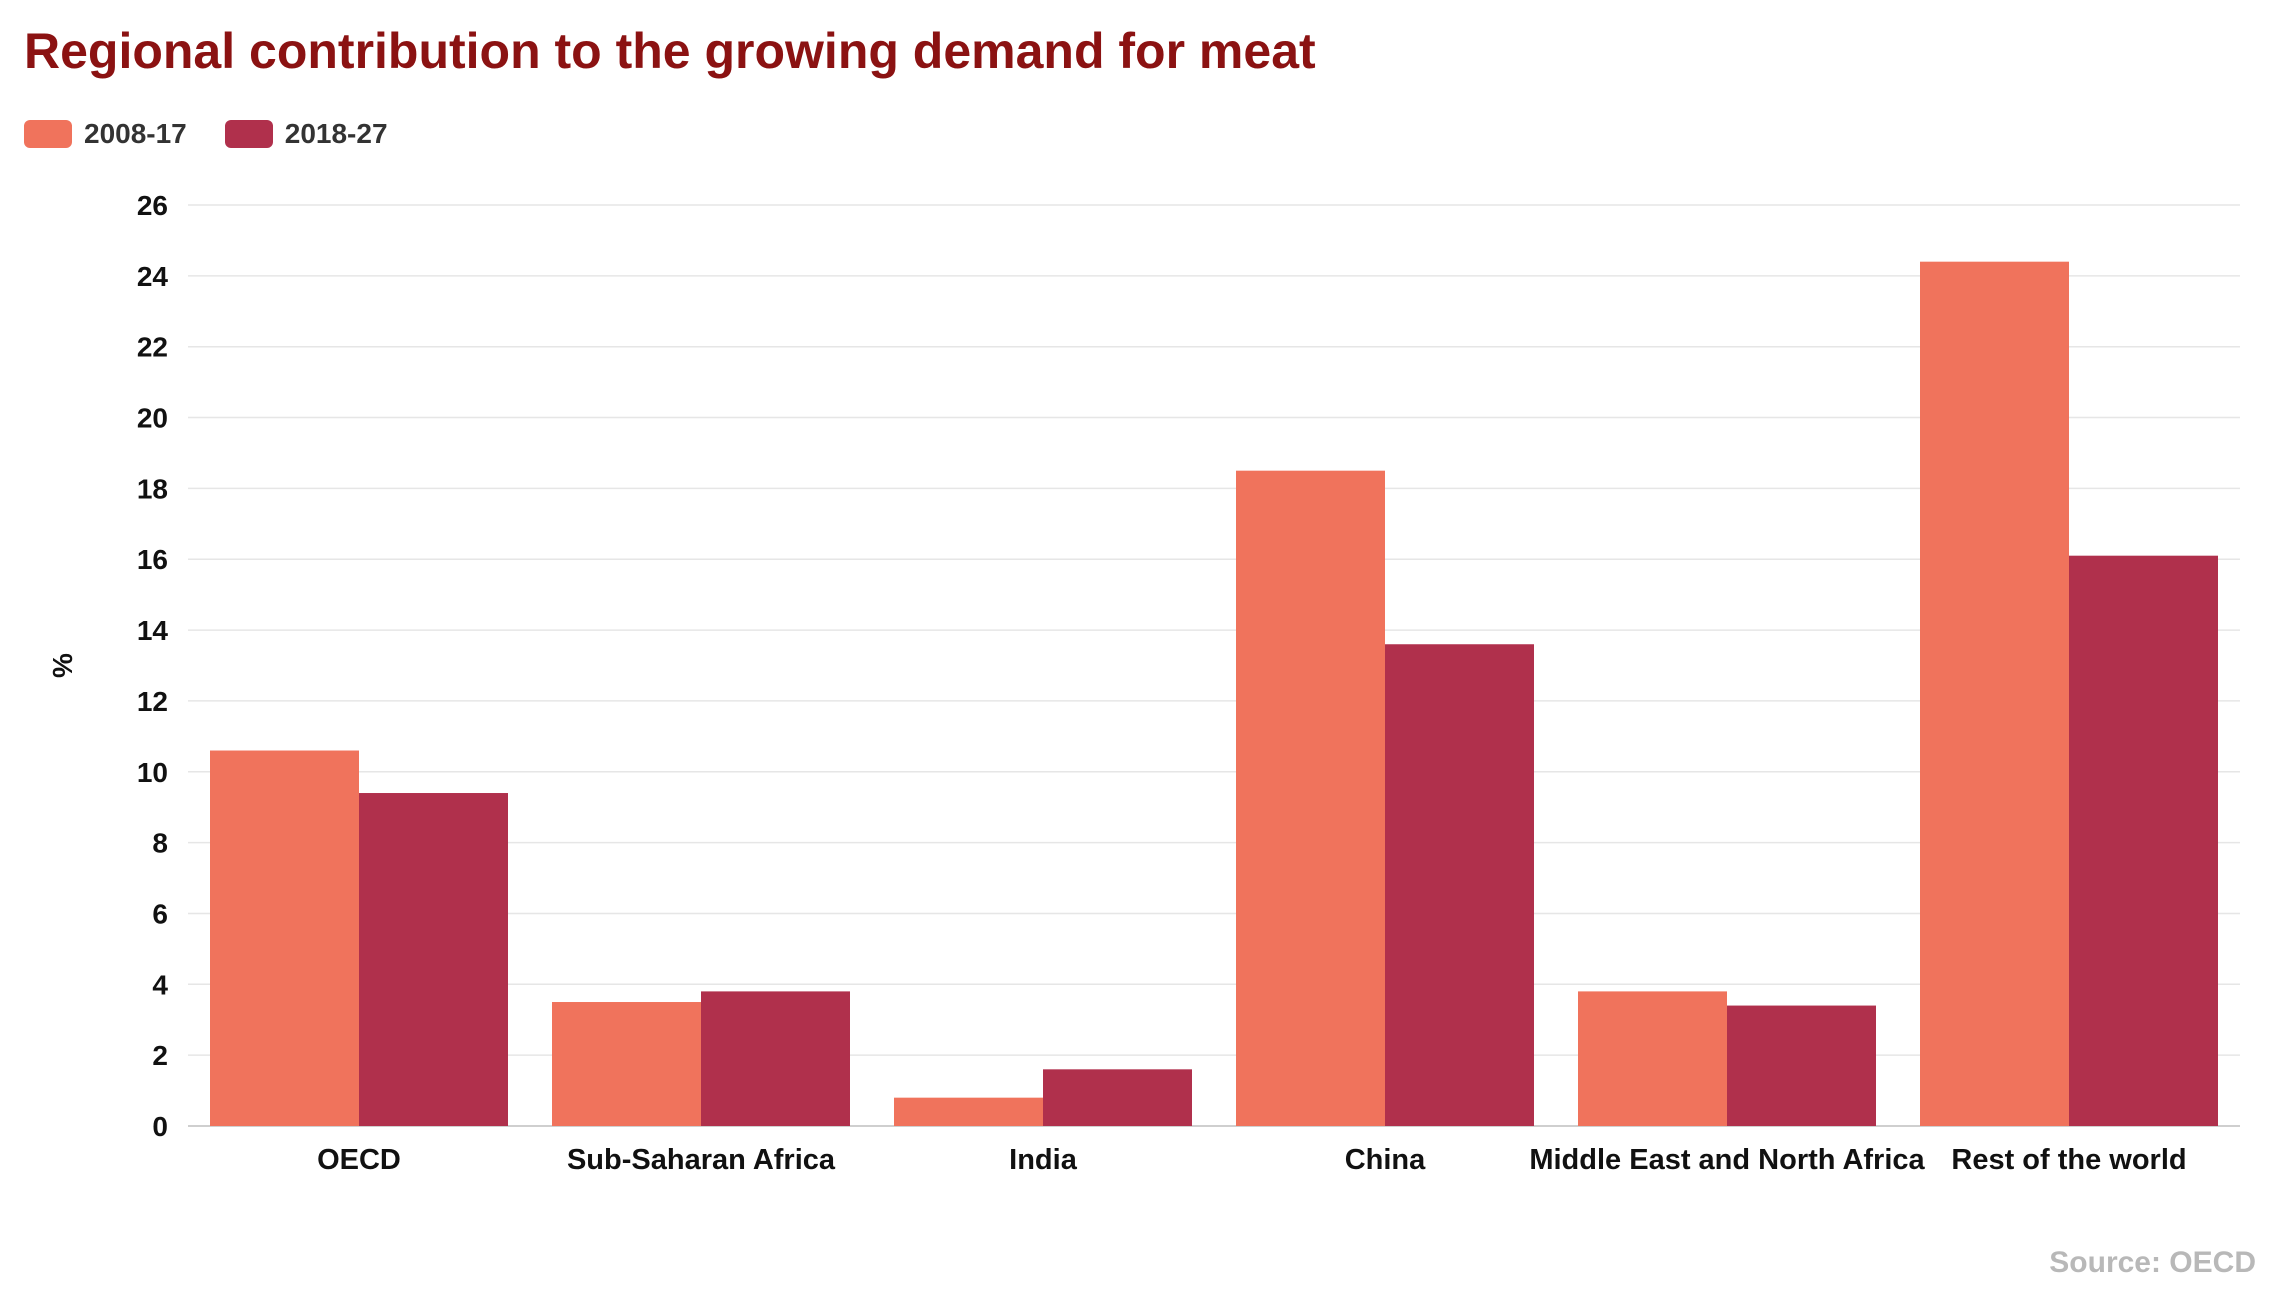  I want to click on x-category-label: Sub-Saharan Africa, so click(701, 1160).